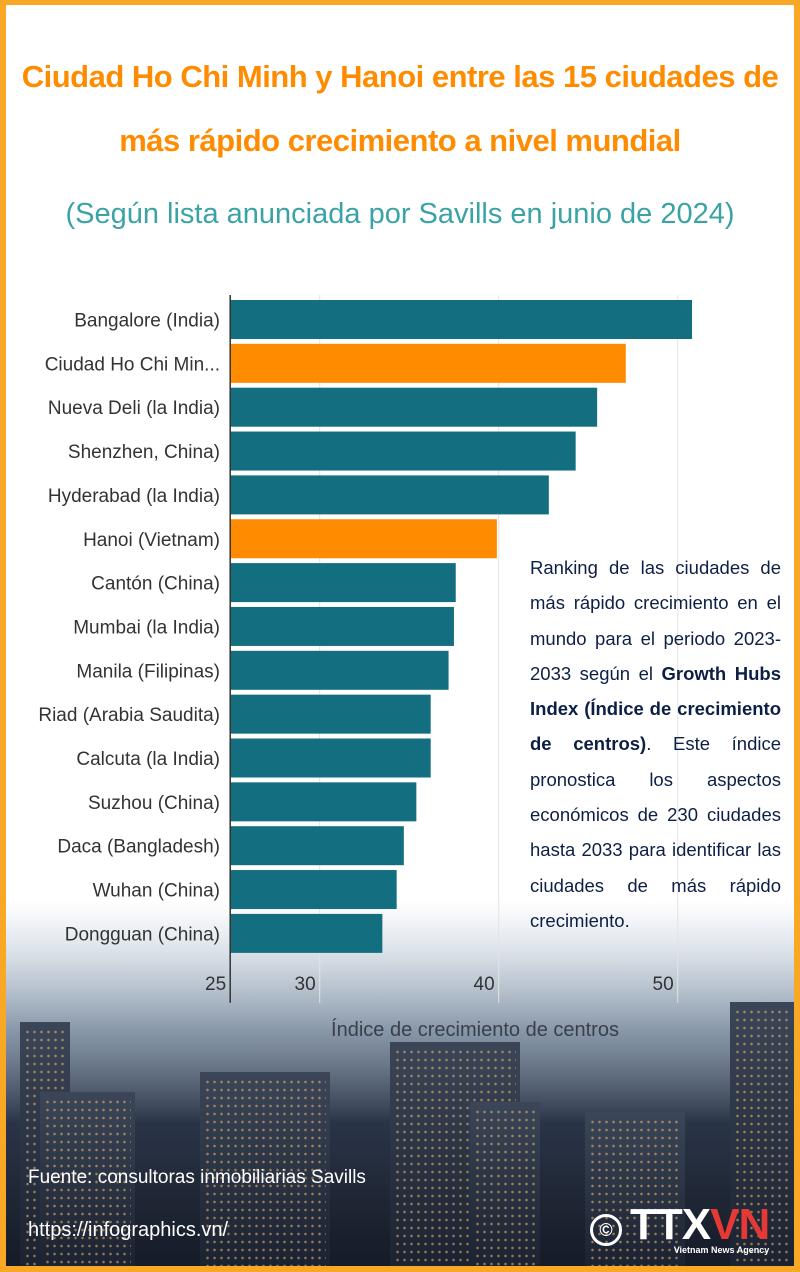 The image size is (800, 1272). Describe the element at coordinates (606, 1230) in the screenshot. I see `copyright-icon: ©` at that location.